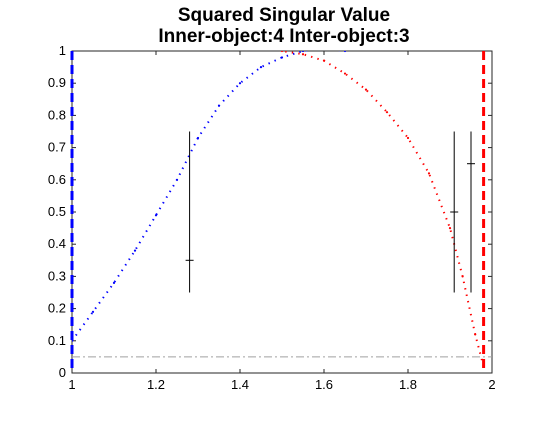 The width and height of the screenshot is (550, 425). What do you see at coordinates (57, 211) in the screenshot?
I see `y-tick-label: 0.5` at bounding box center [57, 211].